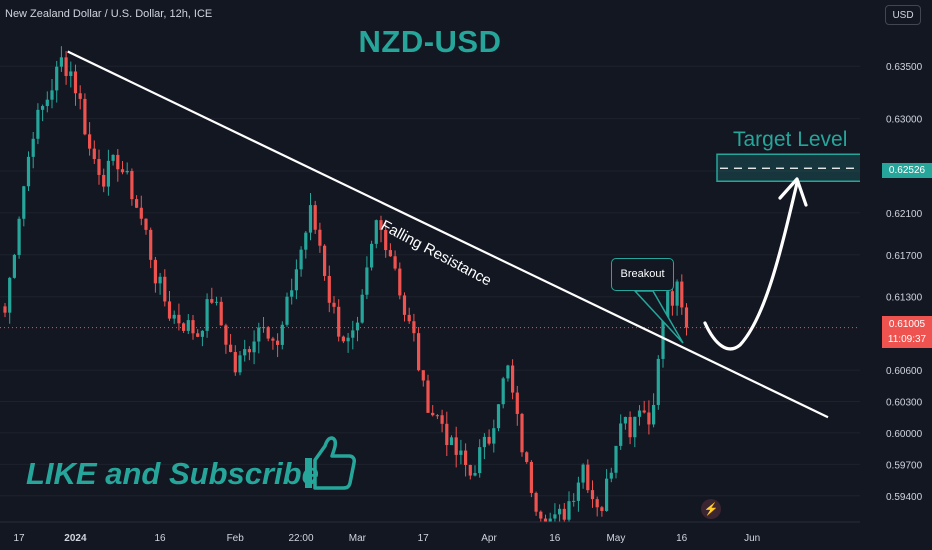  What do you see at coordinates (903, 15) in the screenshot?
I see `currency-button: USD` at bounding box center [903, 15].